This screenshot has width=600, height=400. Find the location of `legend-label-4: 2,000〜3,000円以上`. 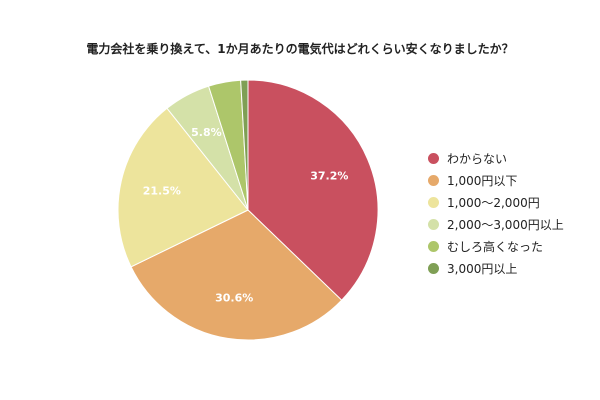

legend-label-4: 2,000〜3,000円以上 is located at coordinates (505, 224).